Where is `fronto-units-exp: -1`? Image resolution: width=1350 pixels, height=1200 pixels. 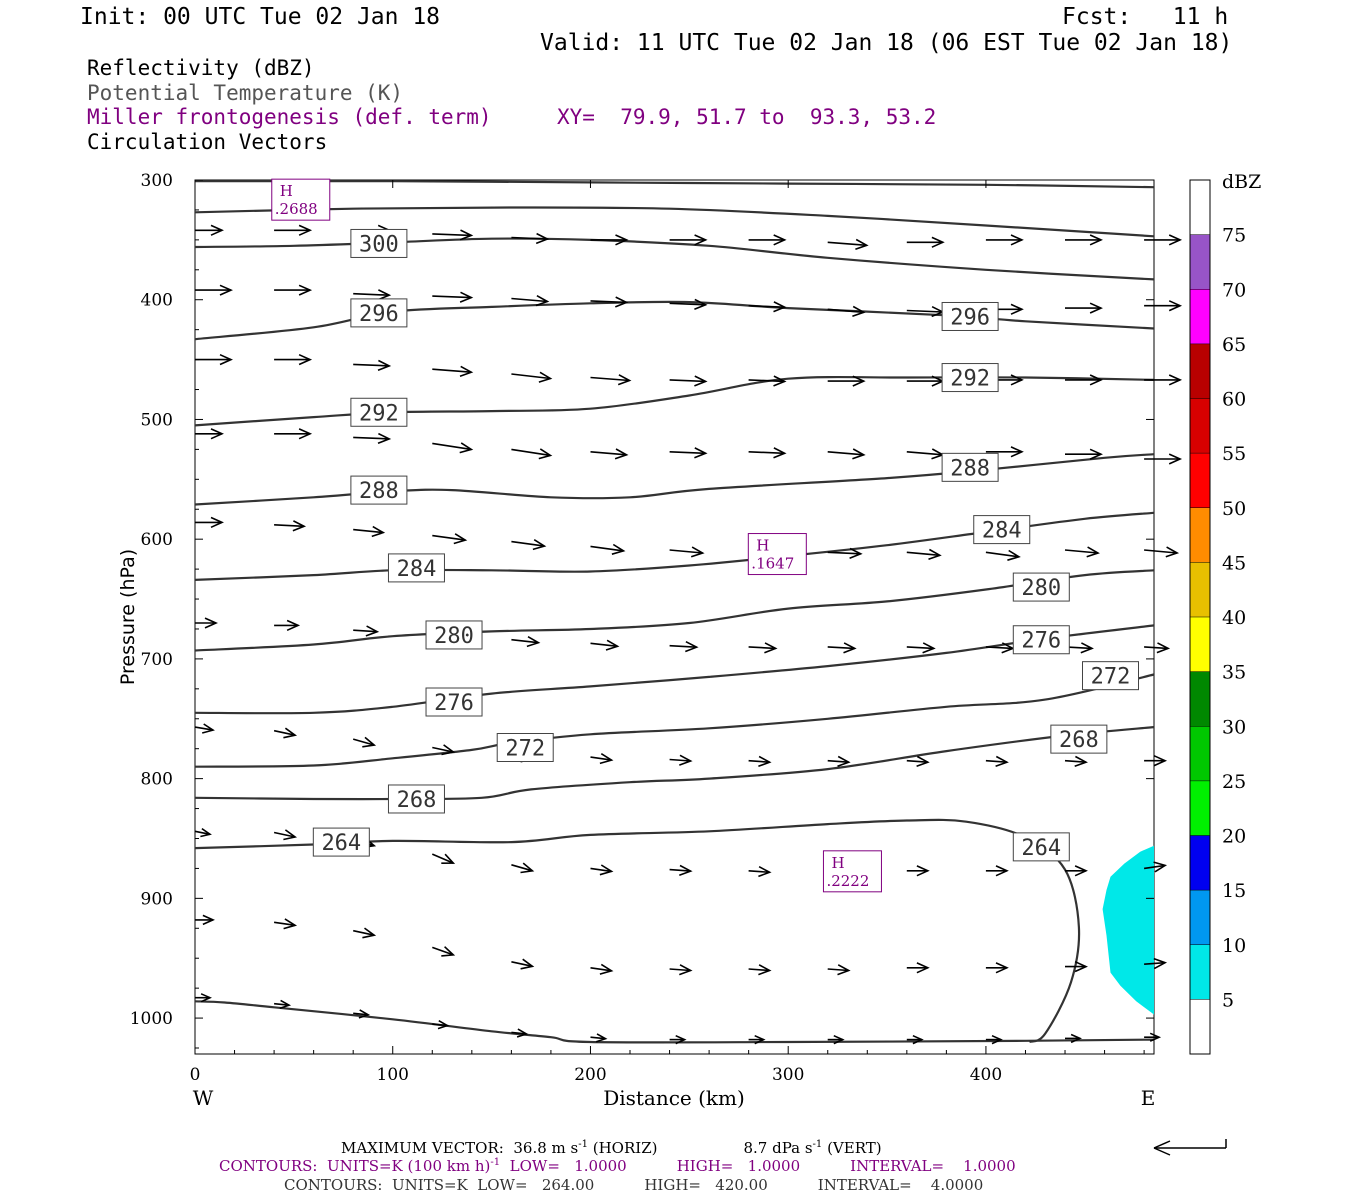
fronto-units-exp: -1 is located at coordinates (495, 1162).